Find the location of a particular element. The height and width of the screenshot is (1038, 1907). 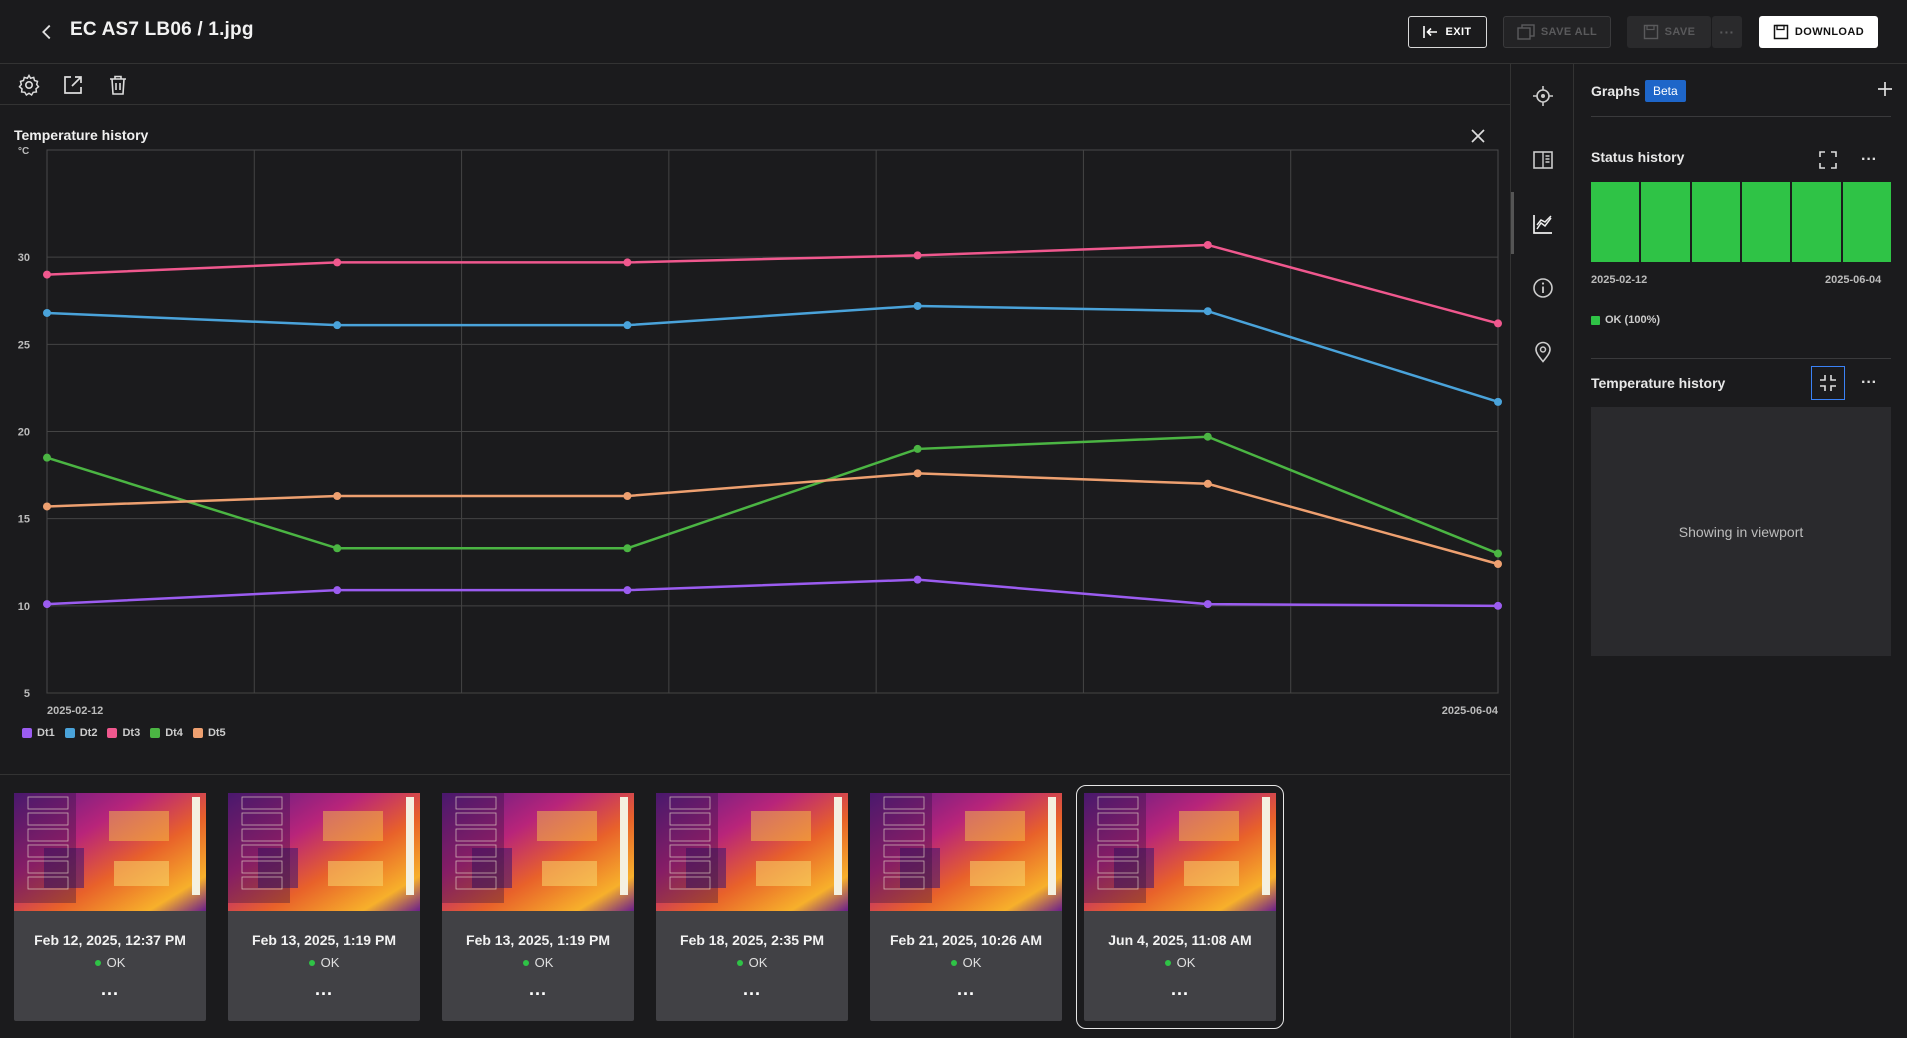

chart-title: Temperature history is located at coordinates (81, 135).